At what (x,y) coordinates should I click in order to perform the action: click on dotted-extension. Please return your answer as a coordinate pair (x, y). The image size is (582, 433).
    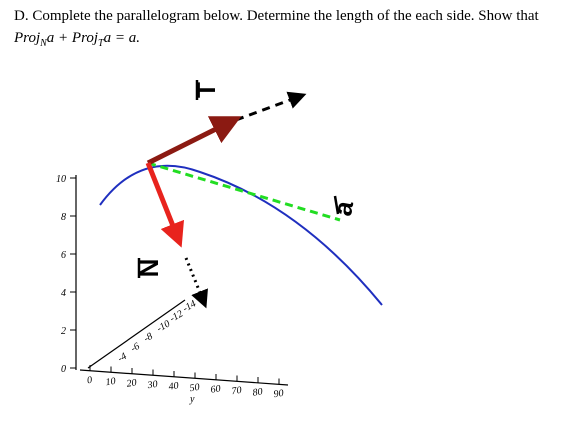
    Looking at the image, I should click on (196, 283).